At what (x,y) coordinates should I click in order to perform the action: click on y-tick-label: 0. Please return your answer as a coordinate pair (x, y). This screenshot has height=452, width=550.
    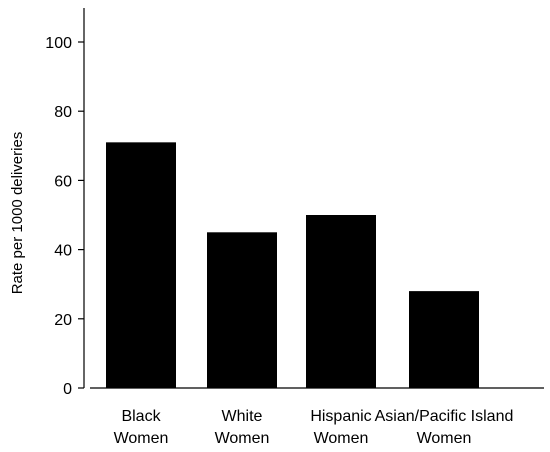
    Looking at the image, I should click on (67, 389).